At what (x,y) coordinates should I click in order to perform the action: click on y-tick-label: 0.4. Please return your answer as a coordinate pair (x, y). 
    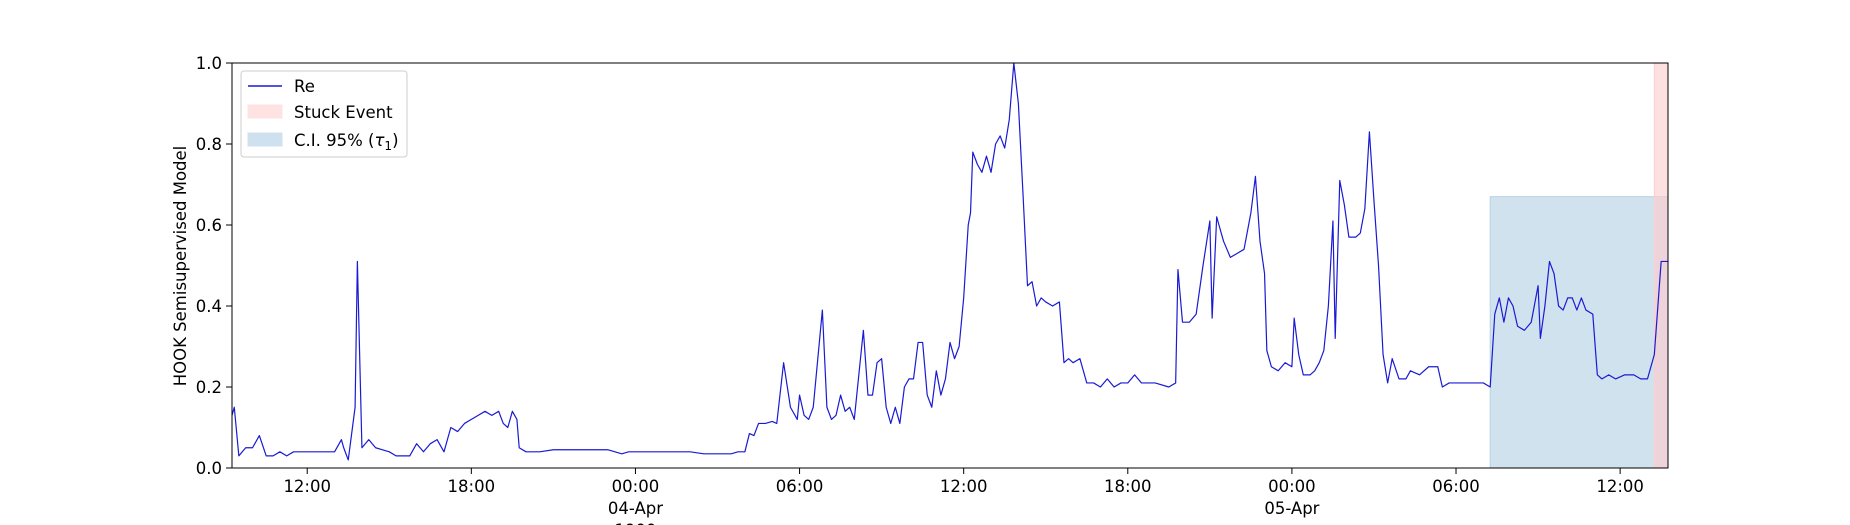
    Looking at the image, I should click on (209, 306).